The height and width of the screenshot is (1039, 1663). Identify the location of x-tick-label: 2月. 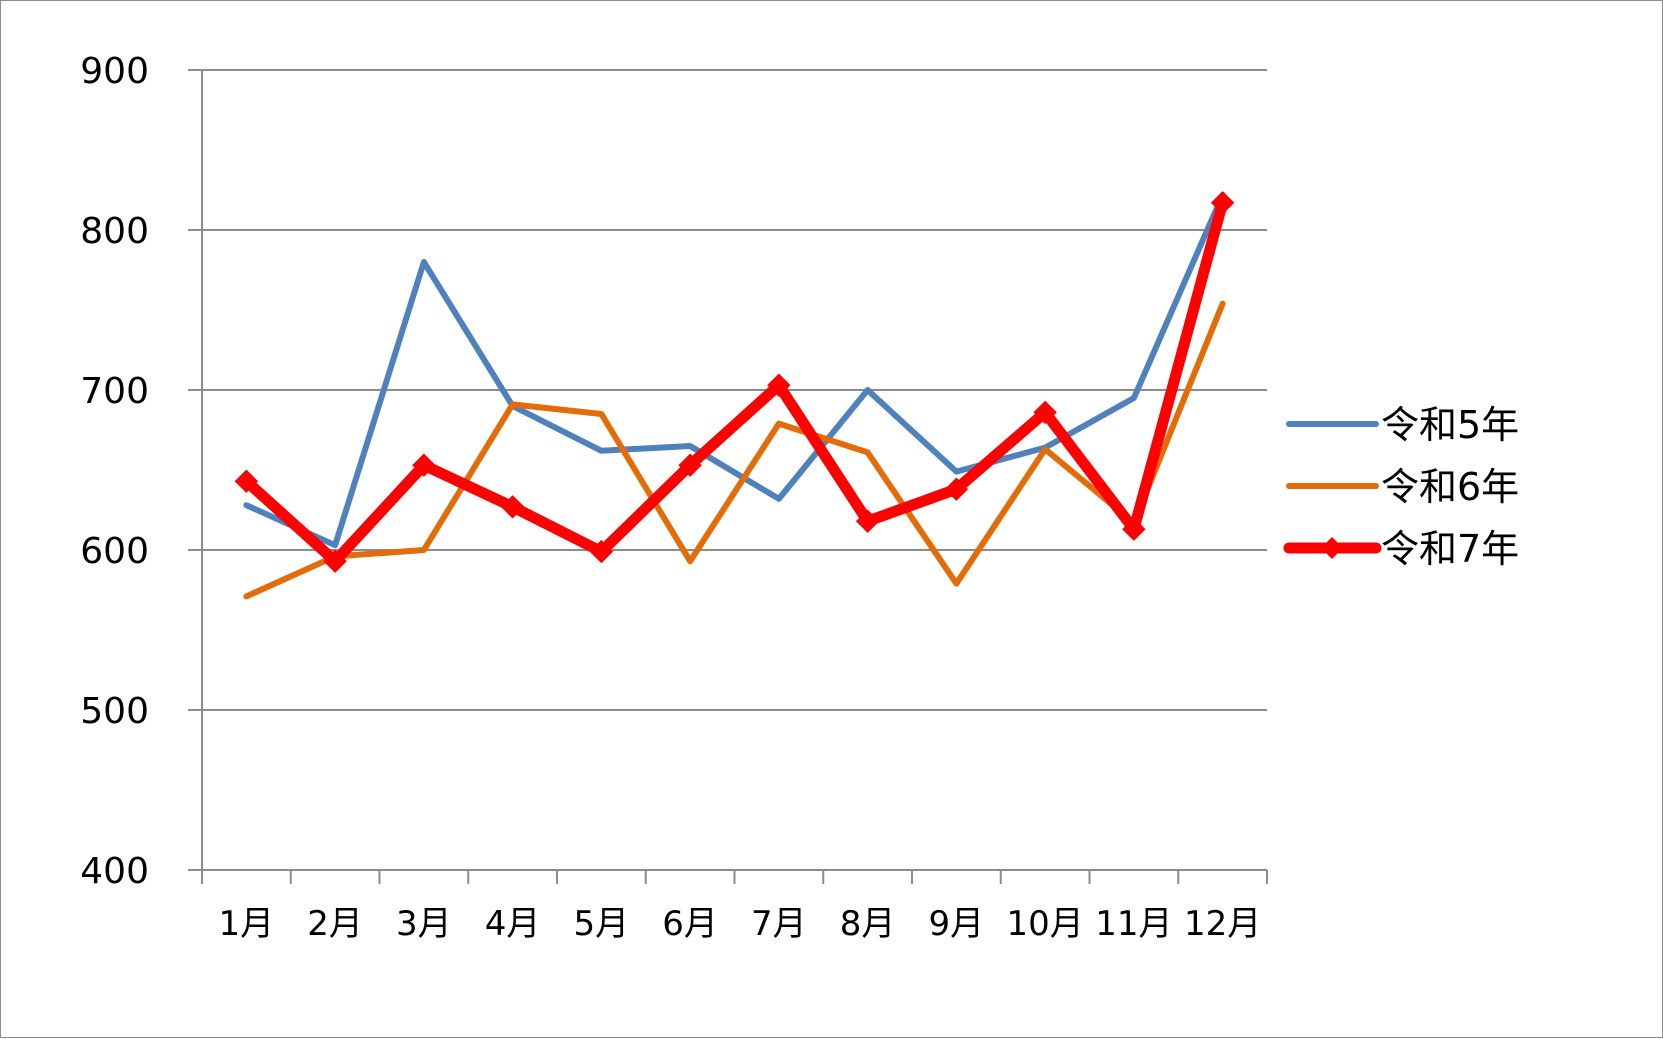
(335, 924).